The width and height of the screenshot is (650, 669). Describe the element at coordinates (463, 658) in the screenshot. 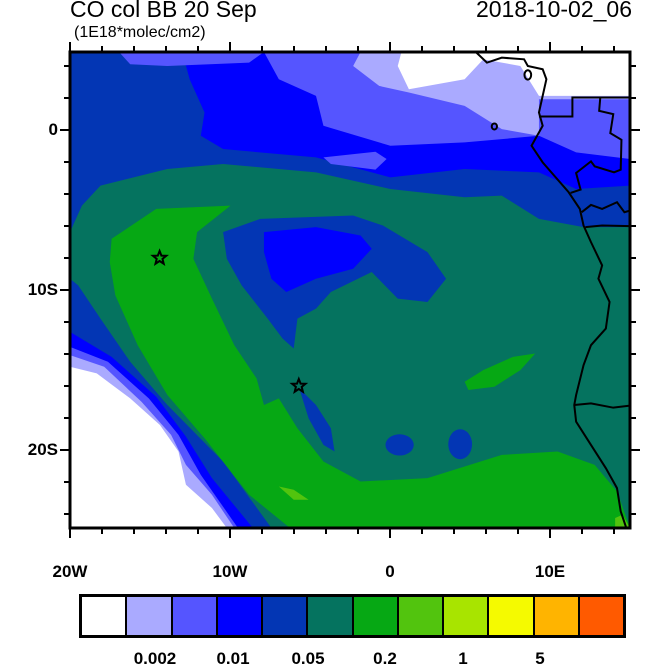

I see `colorbar-label: 1` at that location.